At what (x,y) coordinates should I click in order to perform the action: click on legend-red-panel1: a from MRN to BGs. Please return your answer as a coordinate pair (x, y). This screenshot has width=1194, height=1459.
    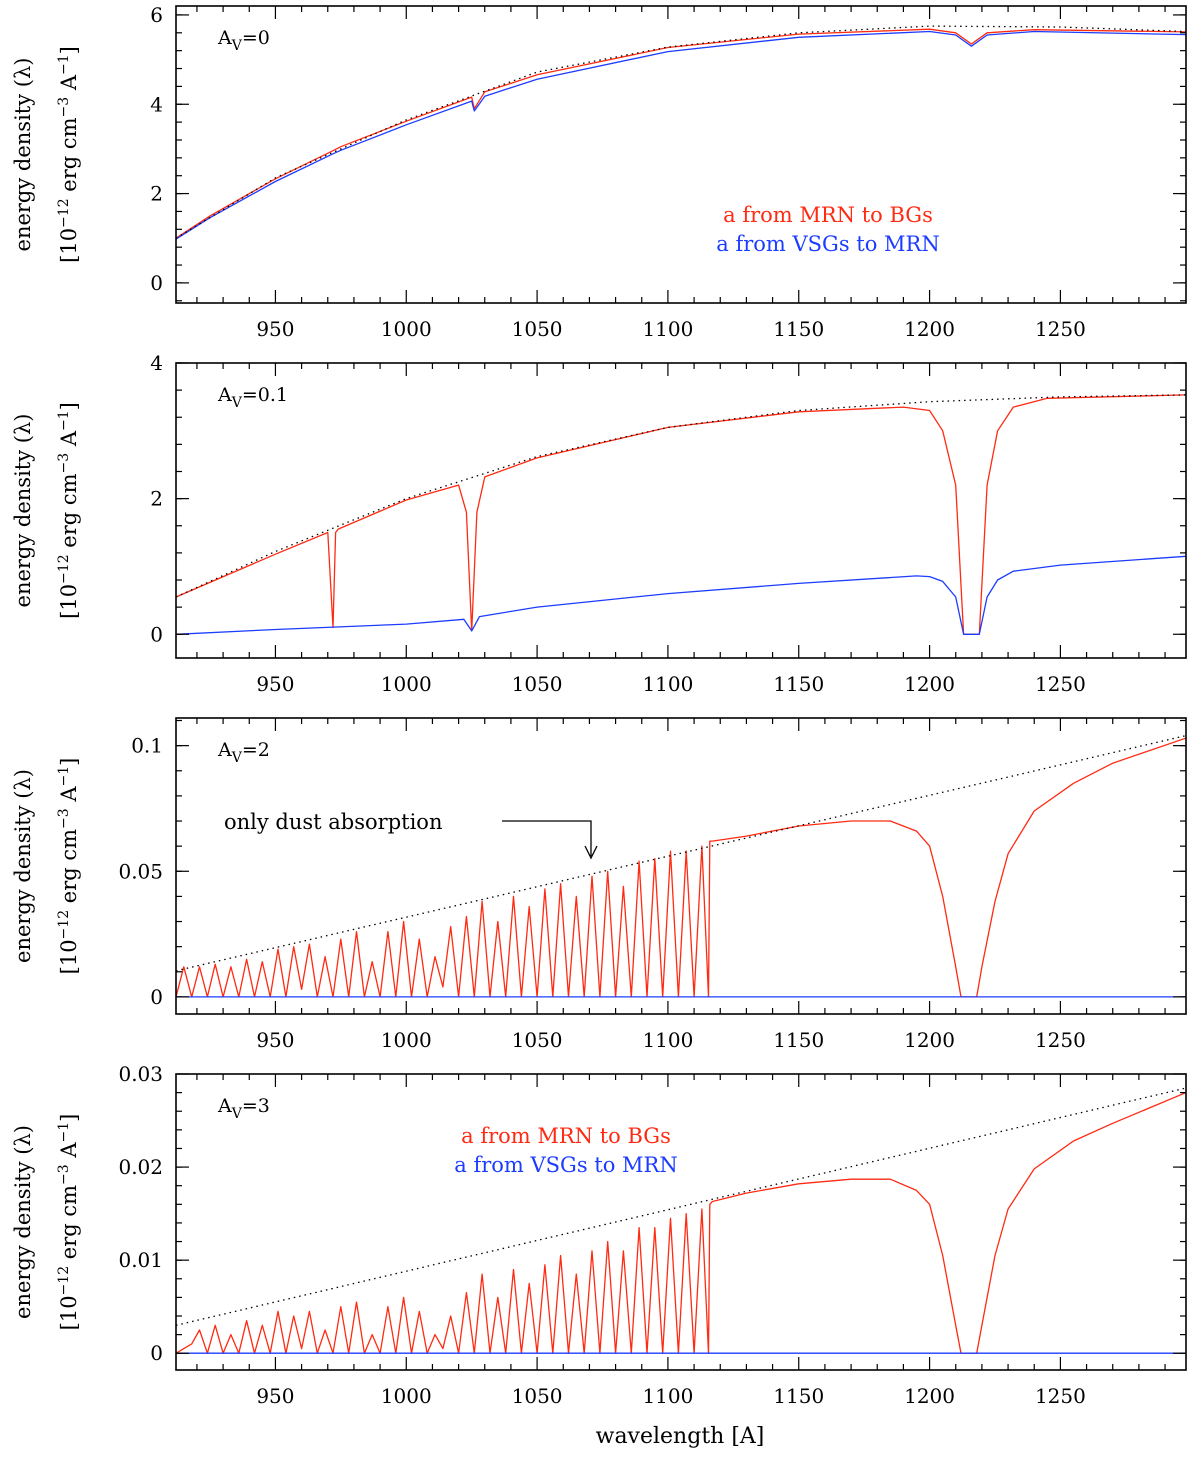
    Looking at the image, I should click on (828, 215).